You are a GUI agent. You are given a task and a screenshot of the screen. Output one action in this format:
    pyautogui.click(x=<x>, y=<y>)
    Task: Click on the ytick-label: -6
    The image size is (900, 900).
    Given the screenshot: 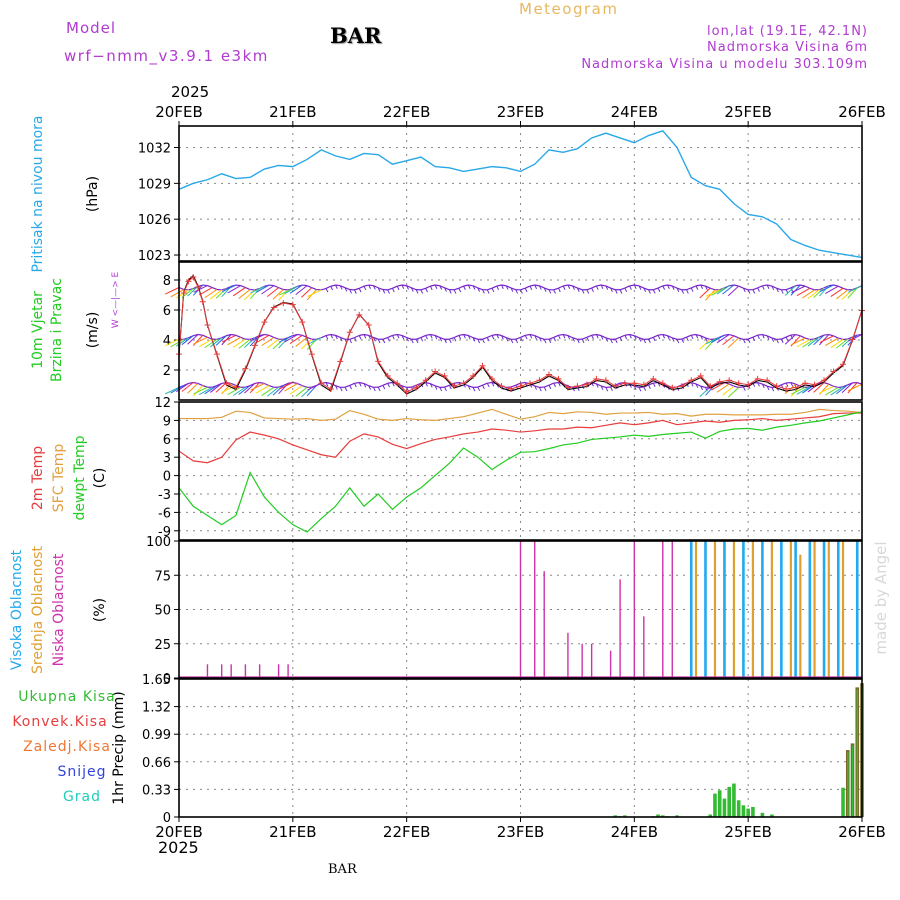 What is the action you would take?
    pyautogui.click(x=164, y=513)
    